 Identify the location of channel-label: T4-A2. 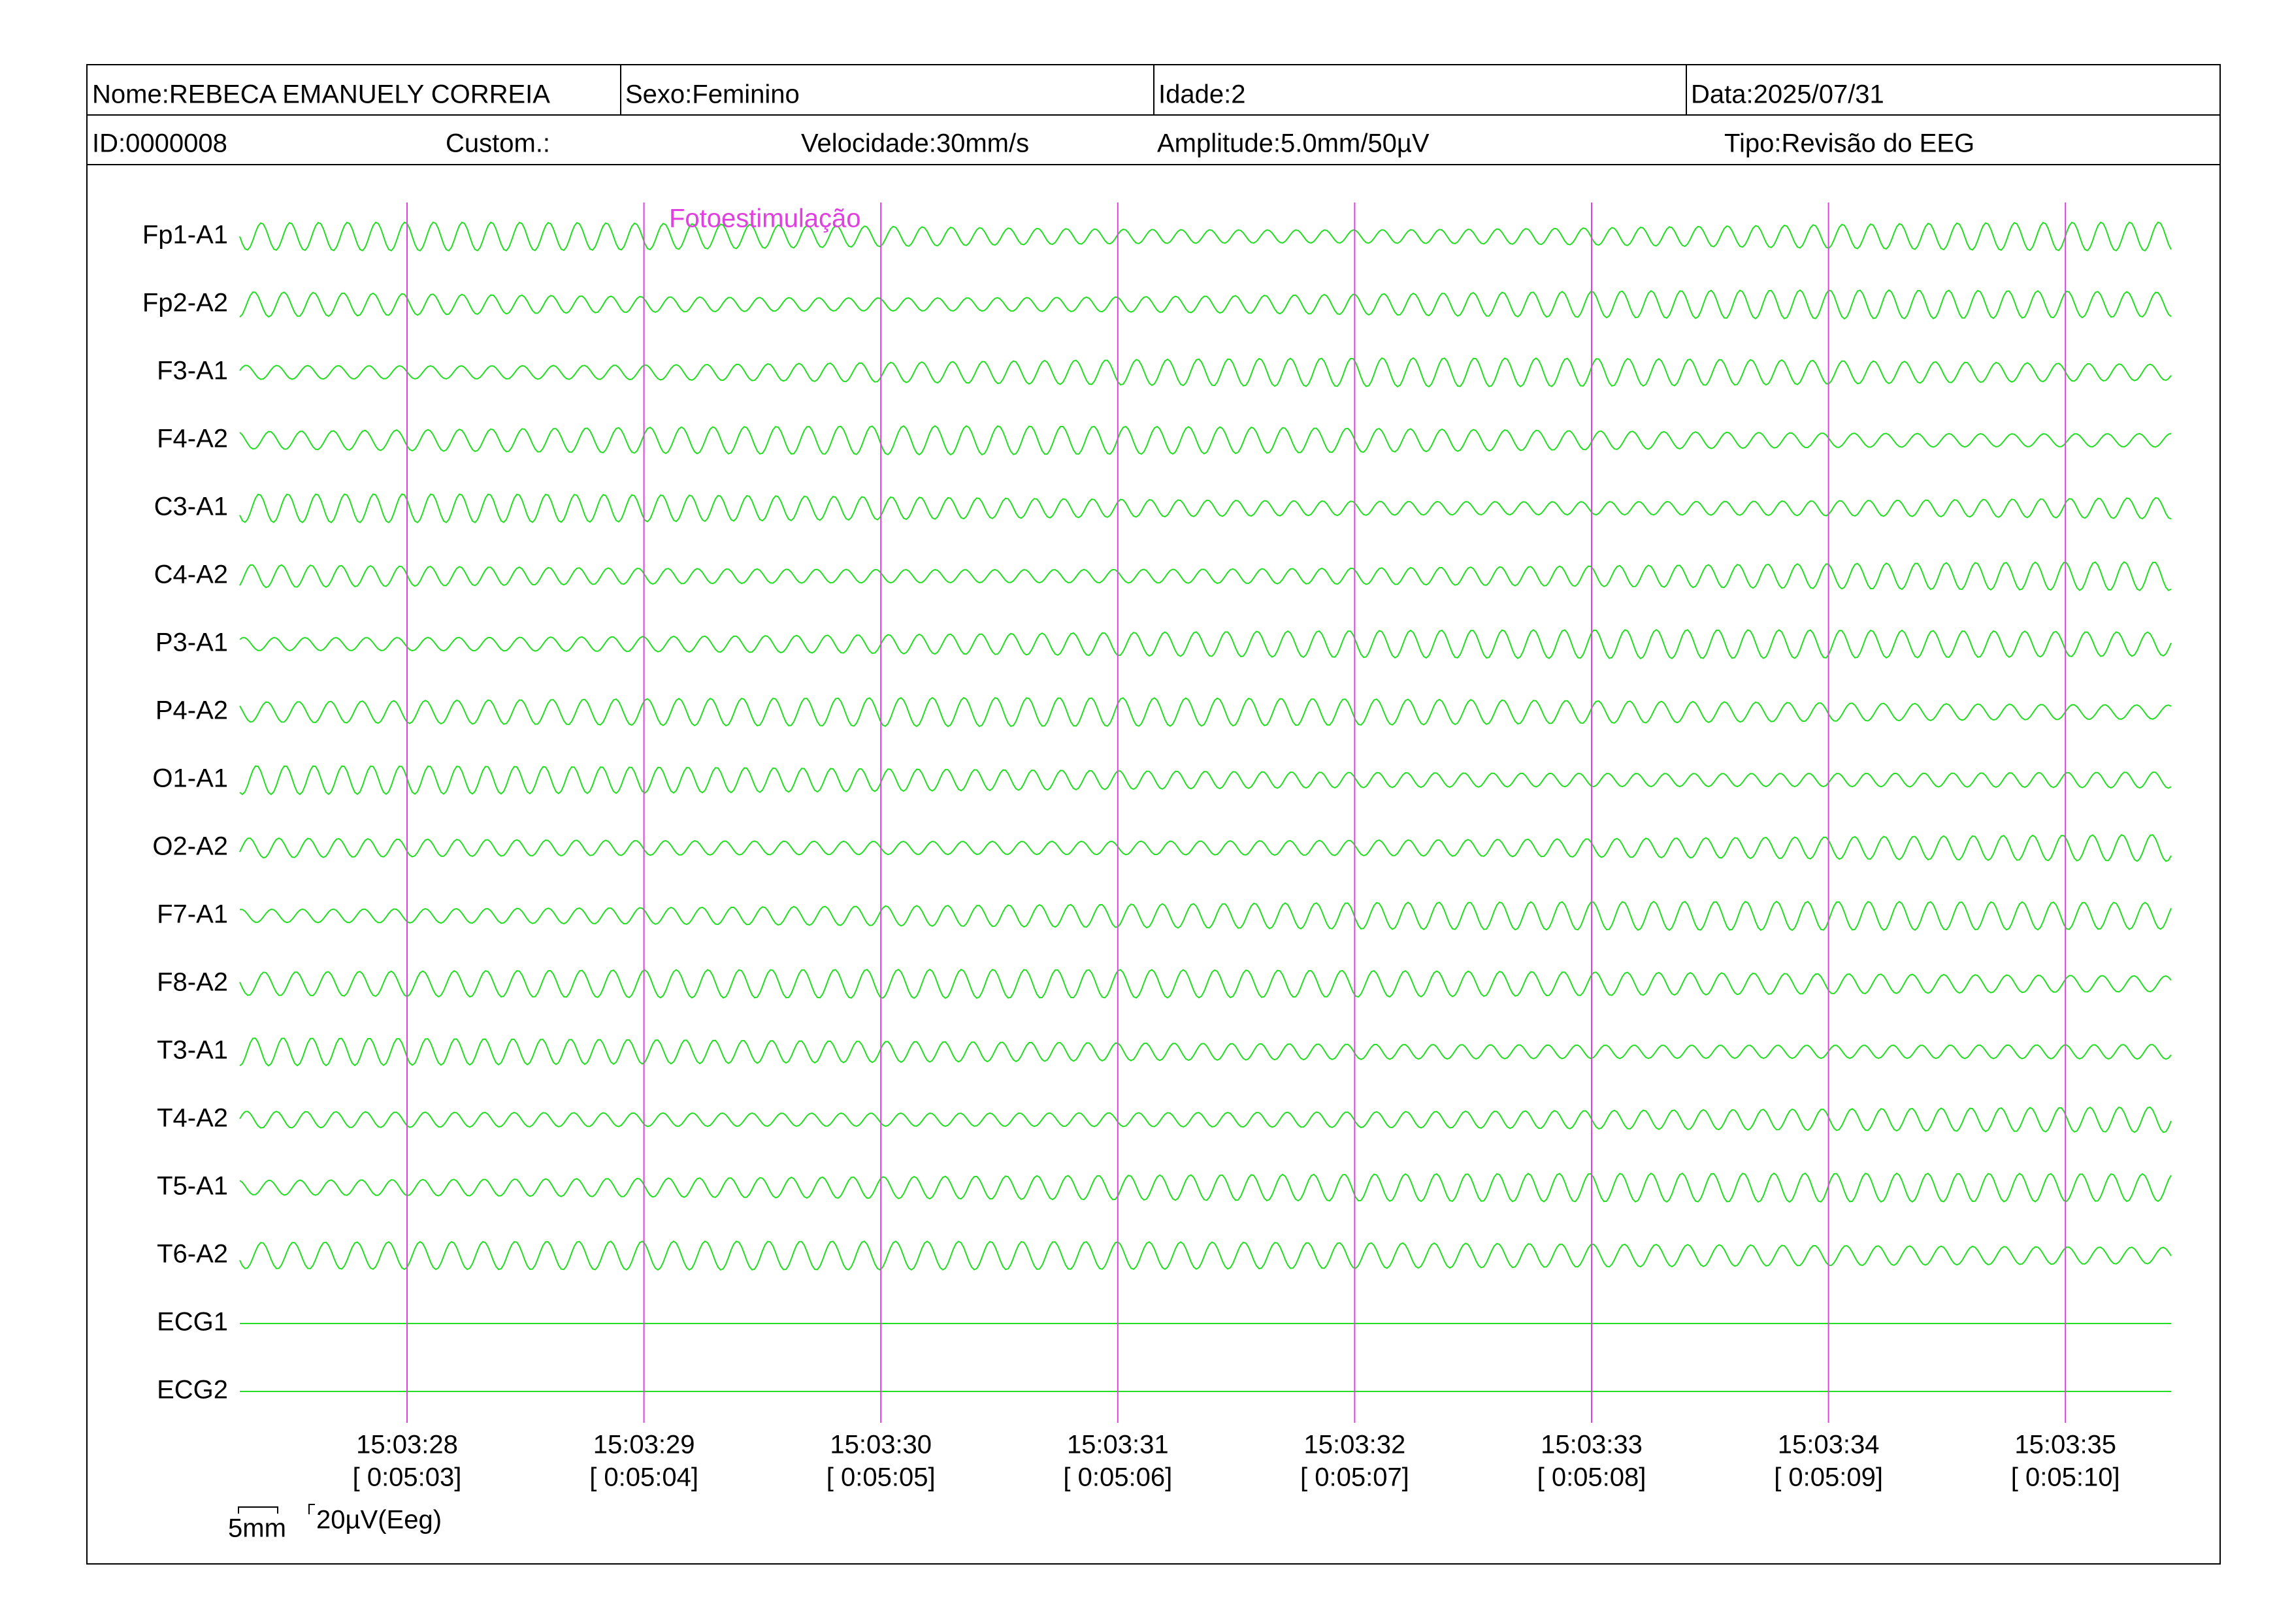
(192, 1118).